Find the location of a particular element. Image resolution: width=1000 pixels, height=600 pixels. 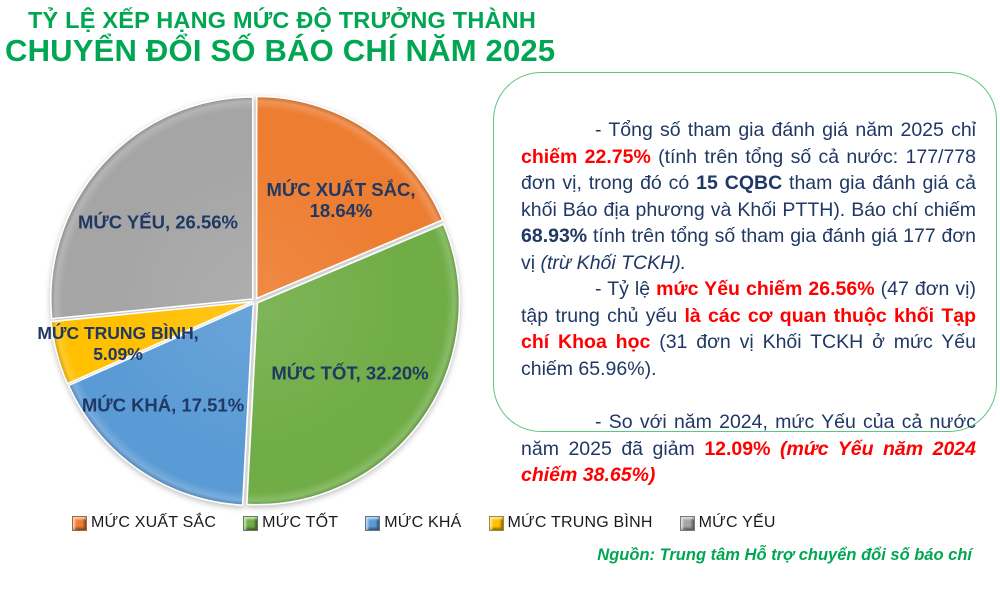

pie-slice-label-kha: MỨC KHÁ, 17.51% is located at coordinates (163, 405).